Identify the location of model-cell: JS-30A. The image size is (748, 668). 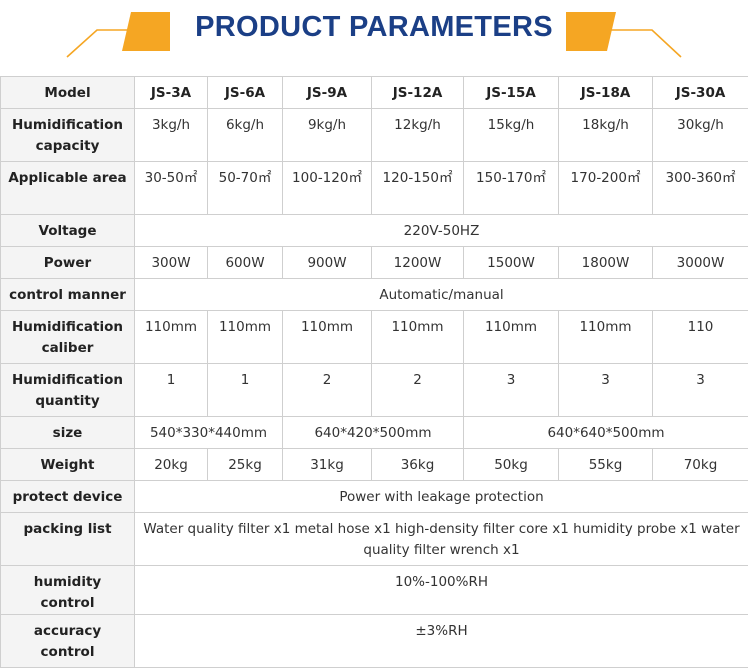
(700, 93).